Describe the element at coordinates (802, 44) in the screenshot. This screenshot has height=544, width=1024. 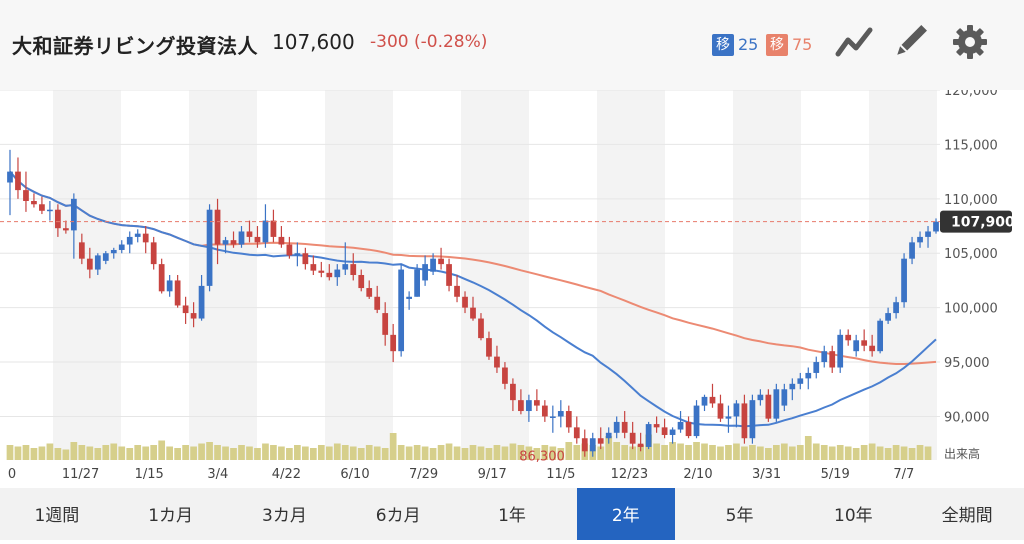
I see `ma-long-period: 75` at that location.